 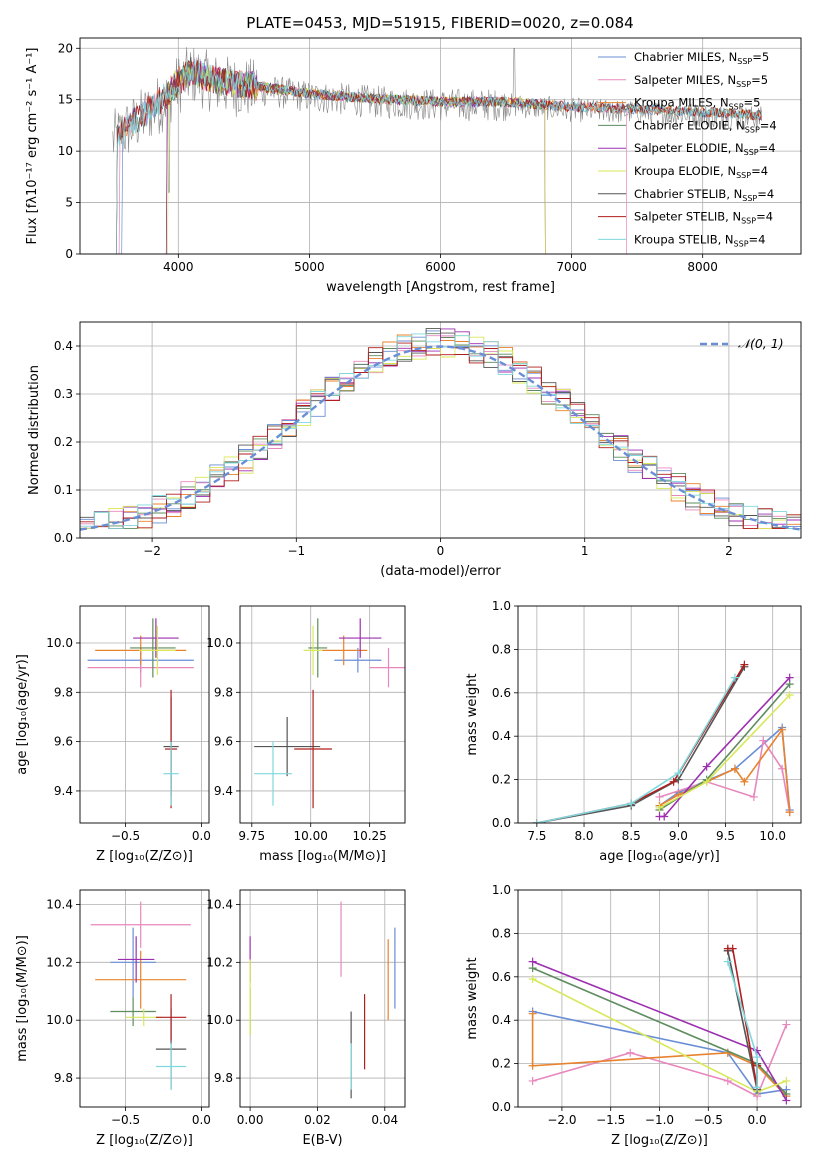 I want to click on y-tick-label: 10, so click(x=65, y=151).